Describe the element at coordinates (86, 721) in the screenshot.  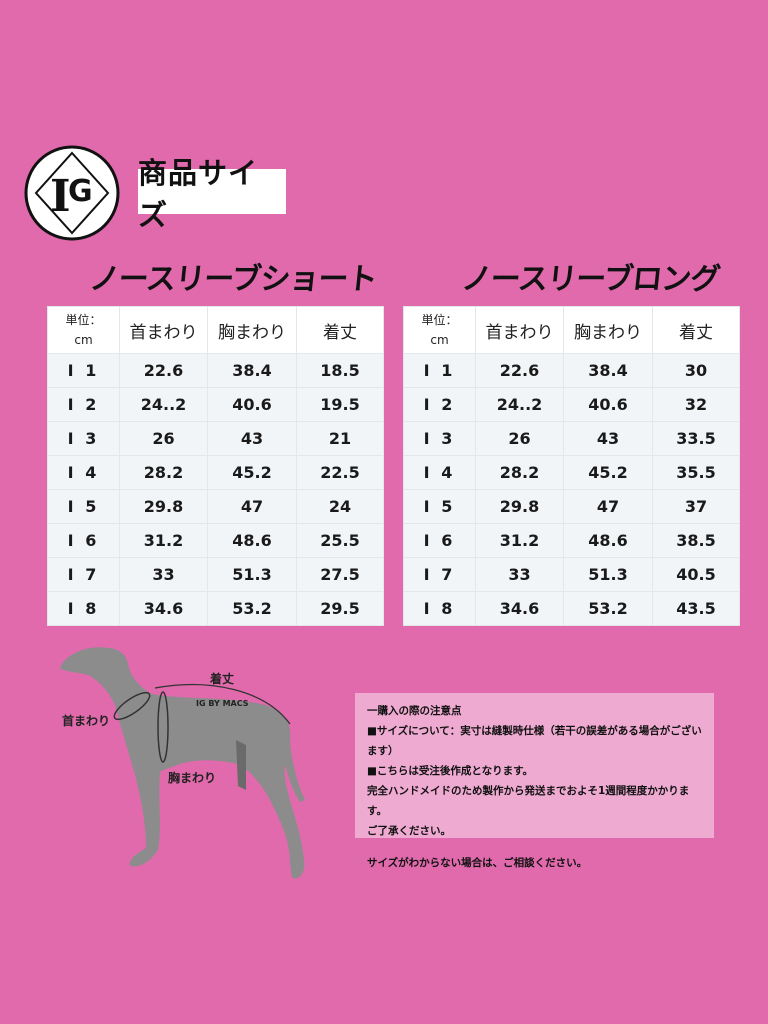
I see `neck-label: 首まわり` at that location.